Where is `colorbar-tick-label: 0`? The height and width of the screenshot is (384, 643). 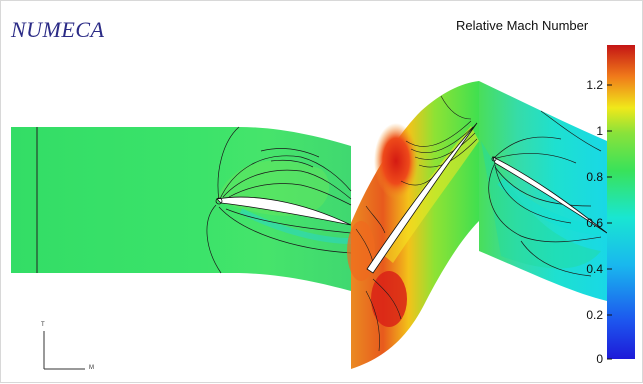 colorbar-tick-label: 0 is located at coordinates (599, 359).